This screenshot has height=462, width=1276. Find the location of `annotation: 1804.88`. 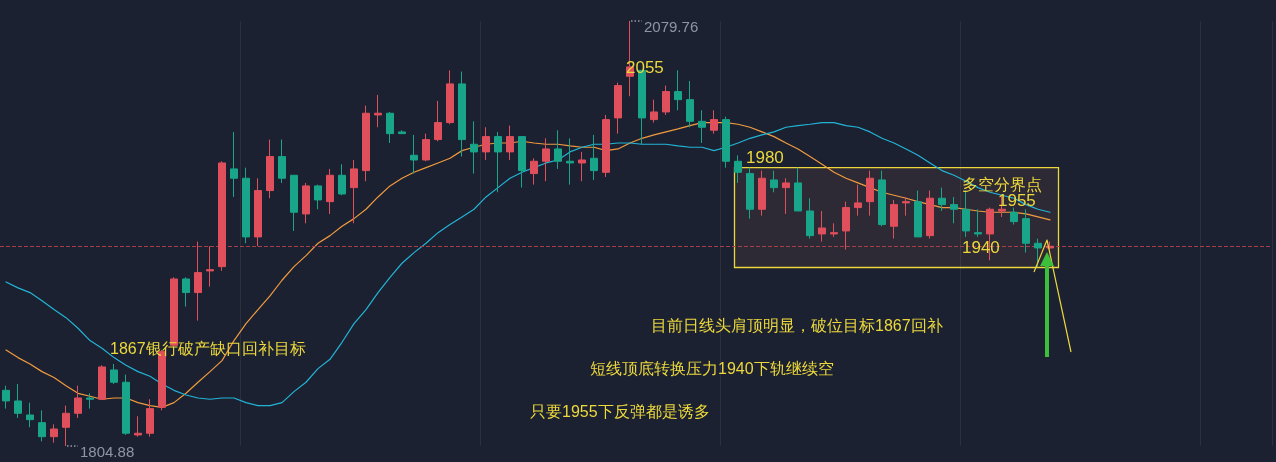

annotation: 1804.88 is located at coordinates (107, 451).